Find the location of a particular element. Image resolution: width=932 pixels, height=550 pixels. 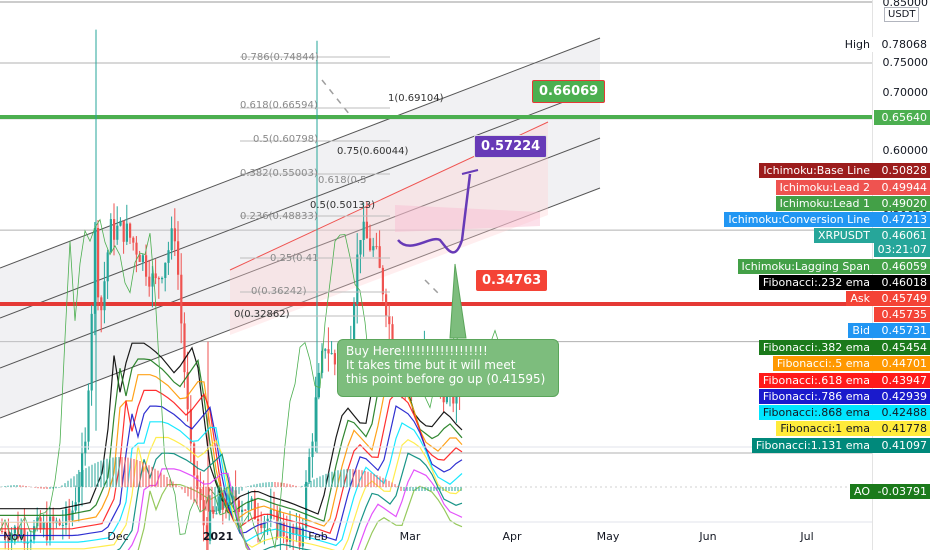

price-label-value: 0.45735 is located at coordinates (902, 314).